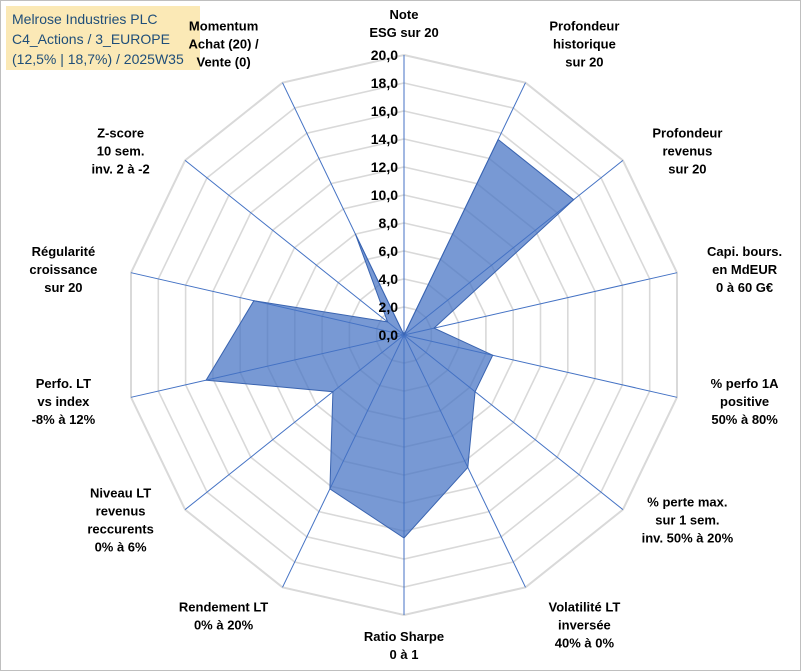 This screenshot has width=801, height=671. I want to click on axis-label-line: positive, so click(744, 401).